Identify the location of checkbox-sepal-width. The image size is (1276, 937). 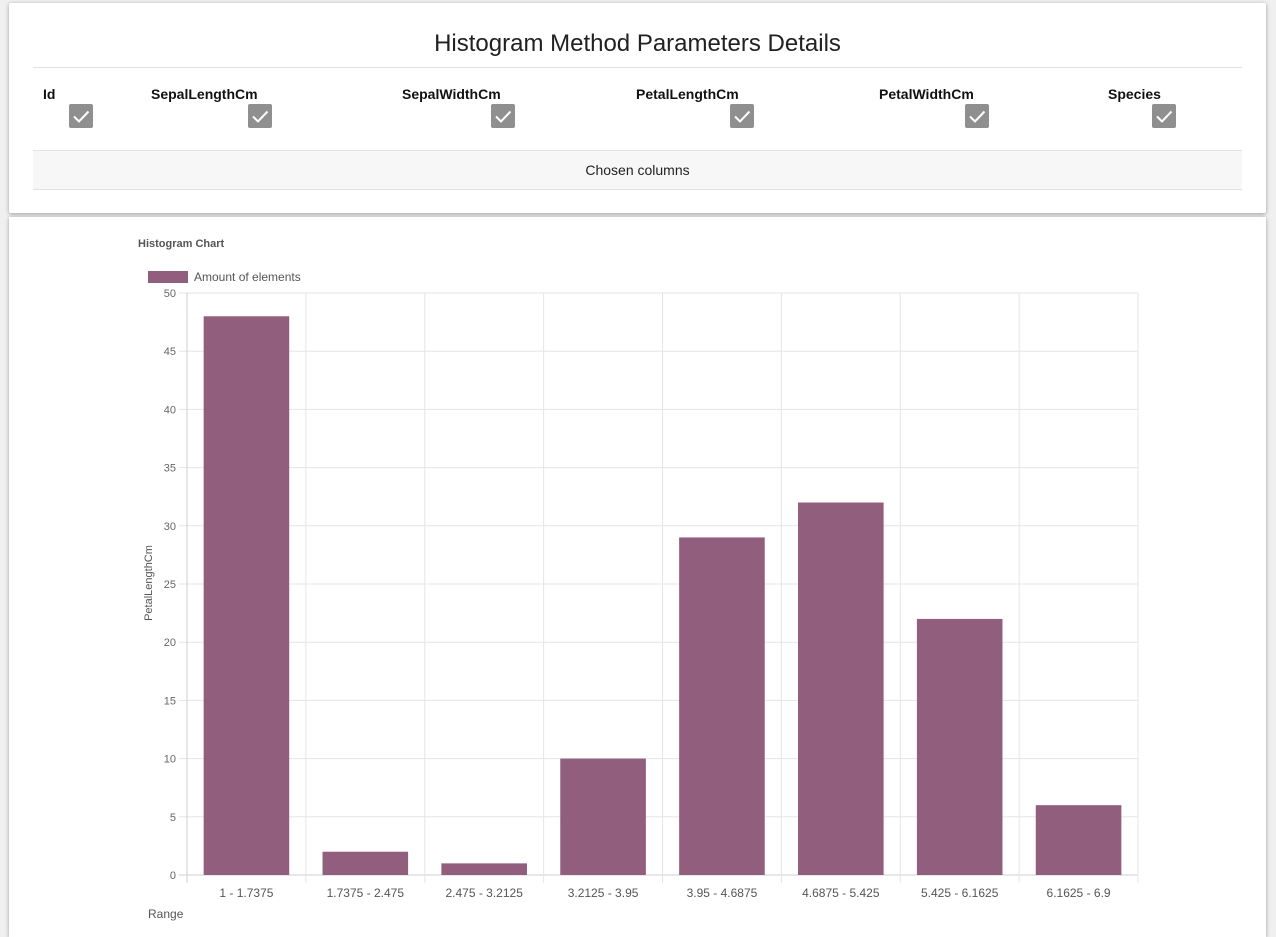
(503, 116).